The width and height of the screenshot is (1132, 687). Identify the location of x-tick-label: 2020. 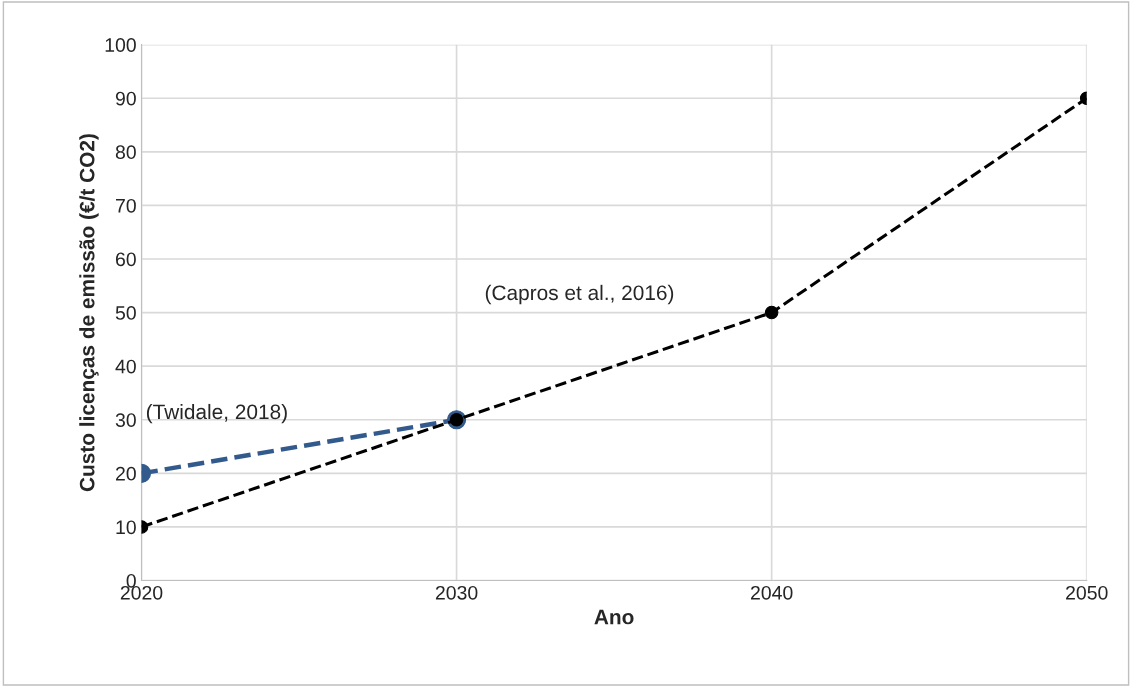
(141, 592).